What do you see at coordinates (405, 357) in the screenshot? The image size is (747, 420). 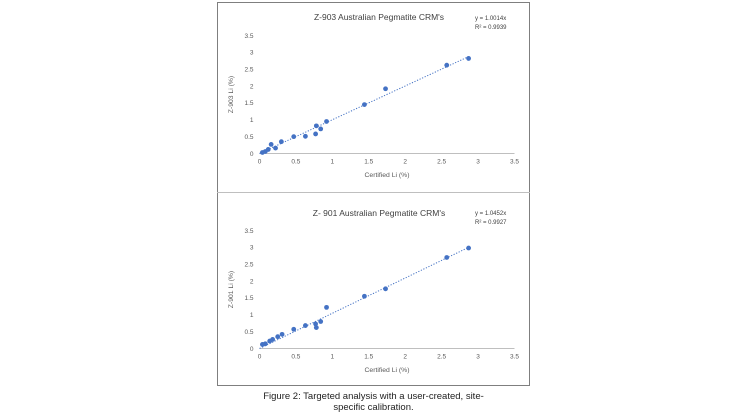 I see `chart2-x-tick-label: 2` at bounding box center [405, 357].